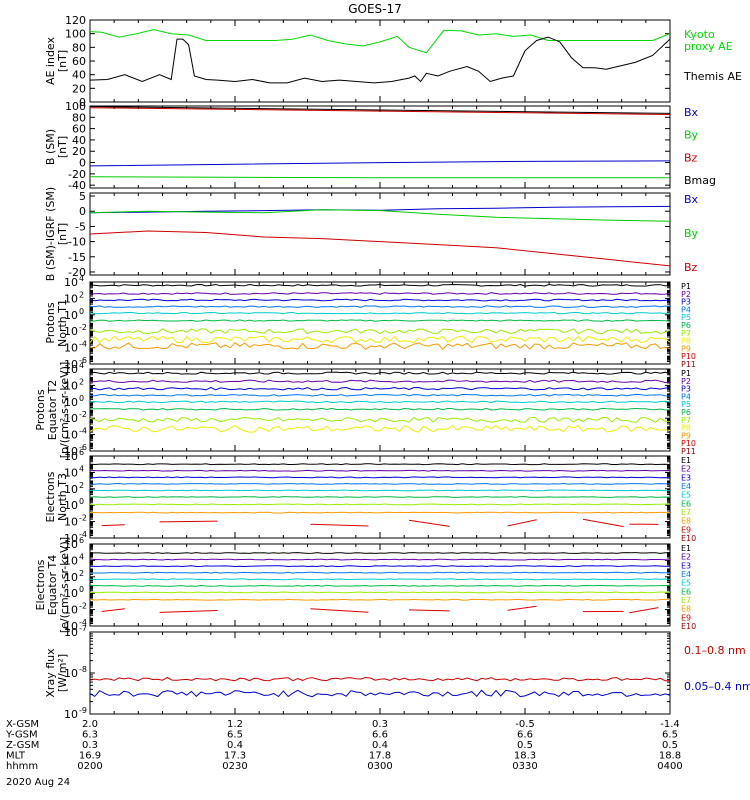 This screenshot has width=750, height=800. Describe the element at coordinates (80, 226) in the screenshot. I see `y-tick-label: -5` at that location.